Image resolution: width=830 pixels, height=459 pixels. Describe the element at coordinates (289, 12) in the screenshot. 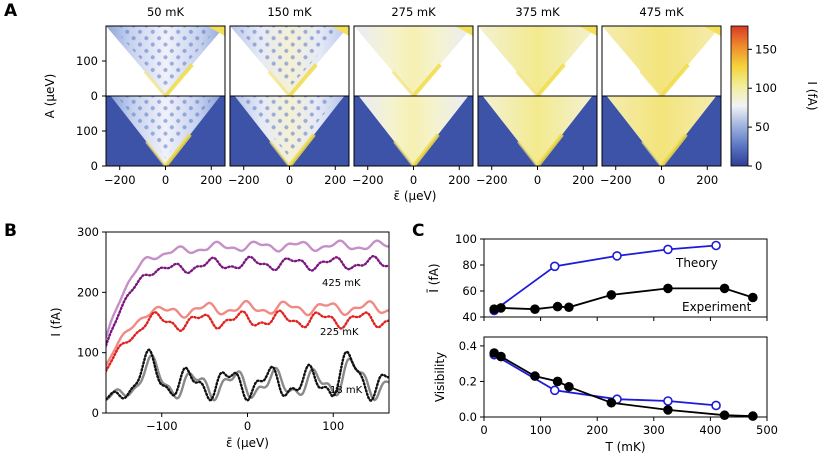

I see `temperature-label: 150 mK` at that location.